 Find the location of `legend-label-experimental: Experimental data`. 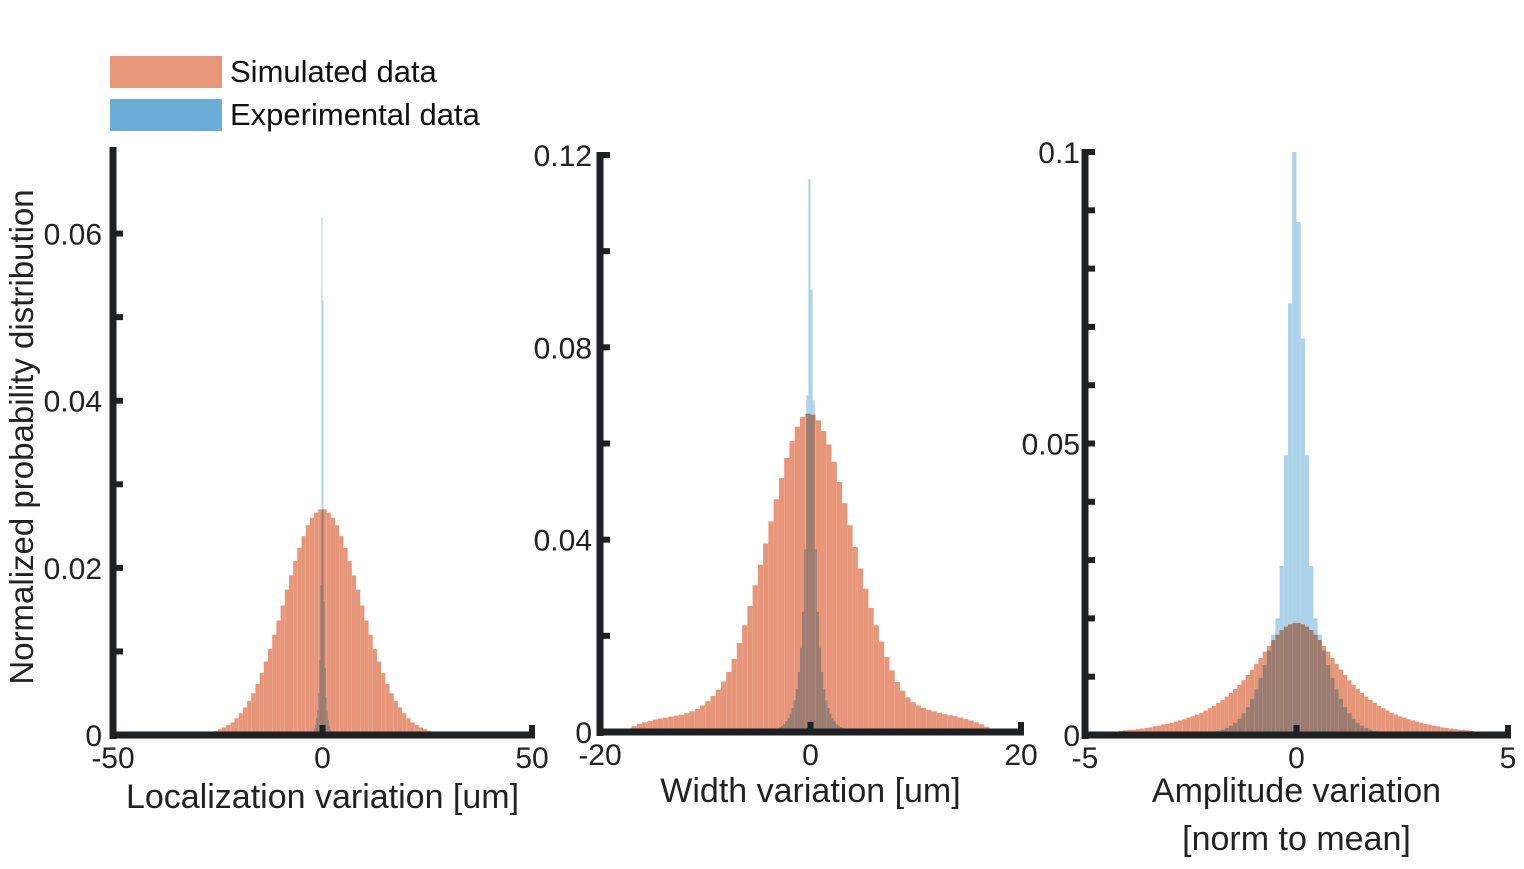

legend-label-experimental: Experimental data is located at coordinates (355, 114).